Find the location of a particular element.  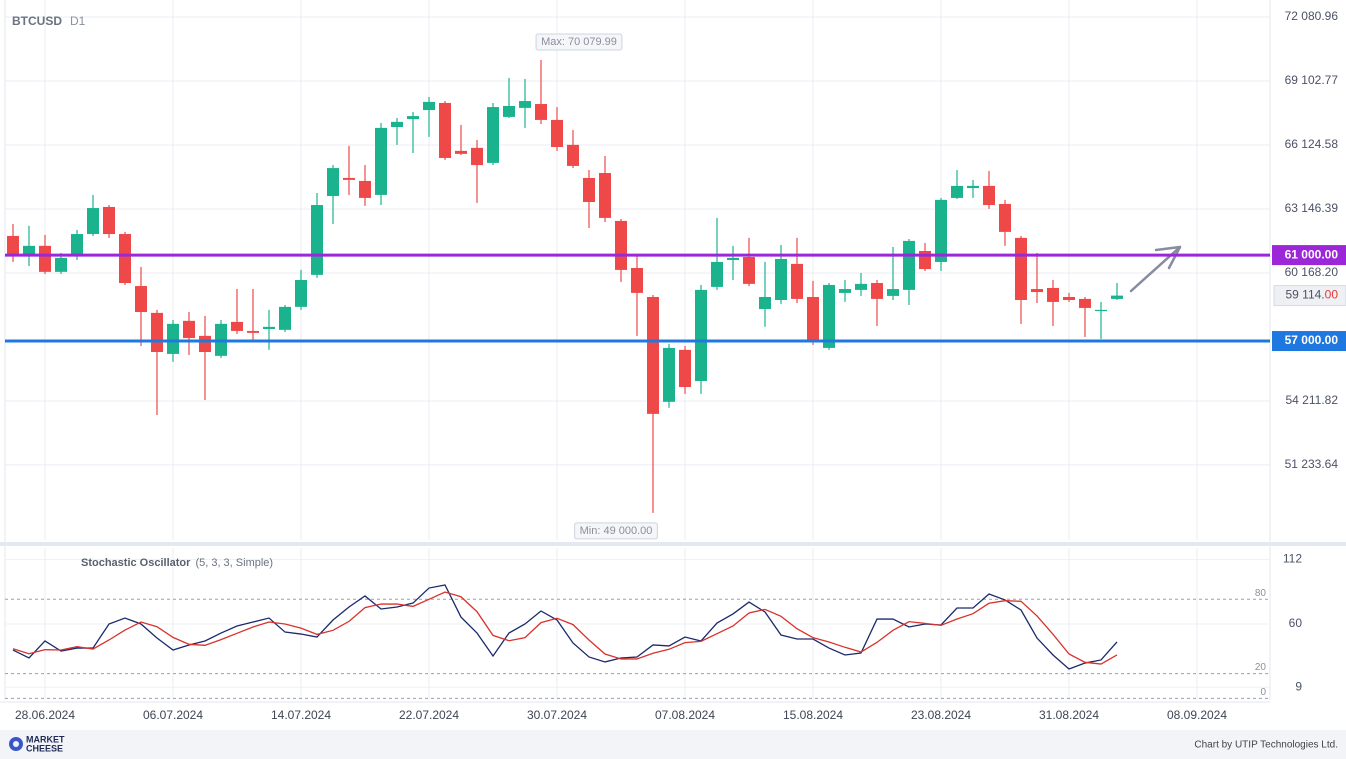

level-label: 57 000.00 is located at coordinates (1312, 340).